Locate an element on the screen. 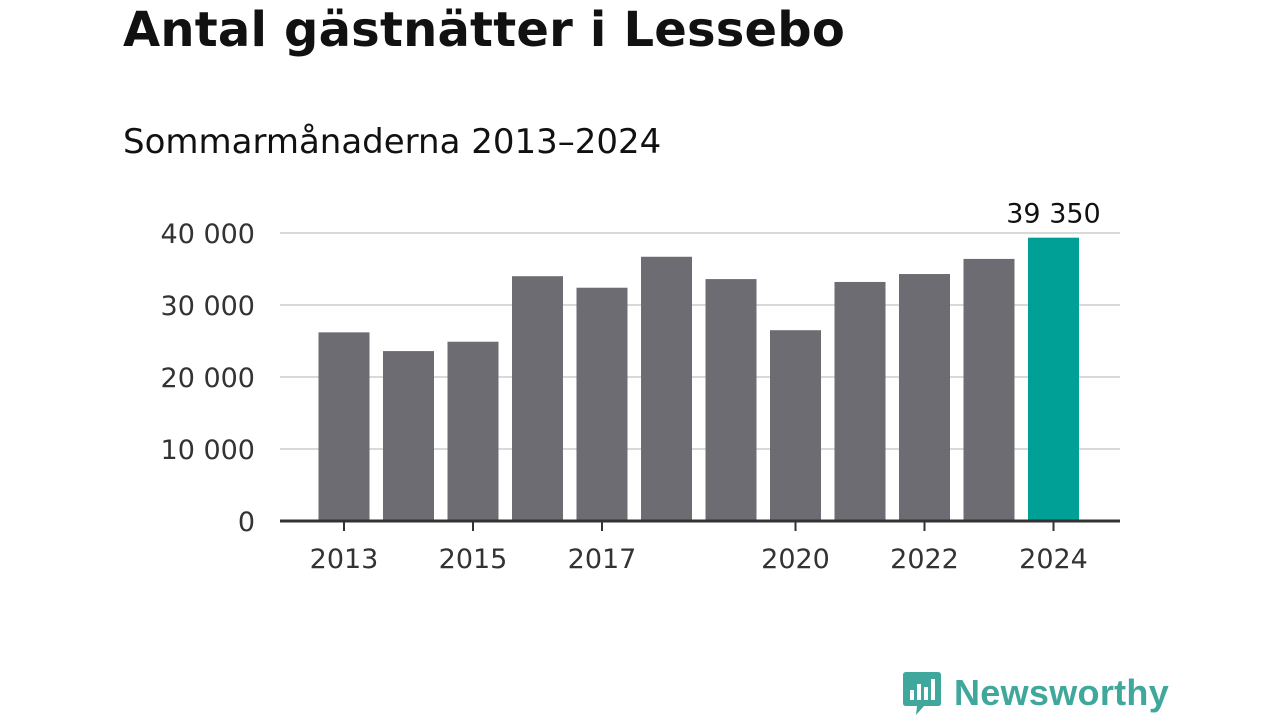  bar-2022 is located at coordinates (924, 397).